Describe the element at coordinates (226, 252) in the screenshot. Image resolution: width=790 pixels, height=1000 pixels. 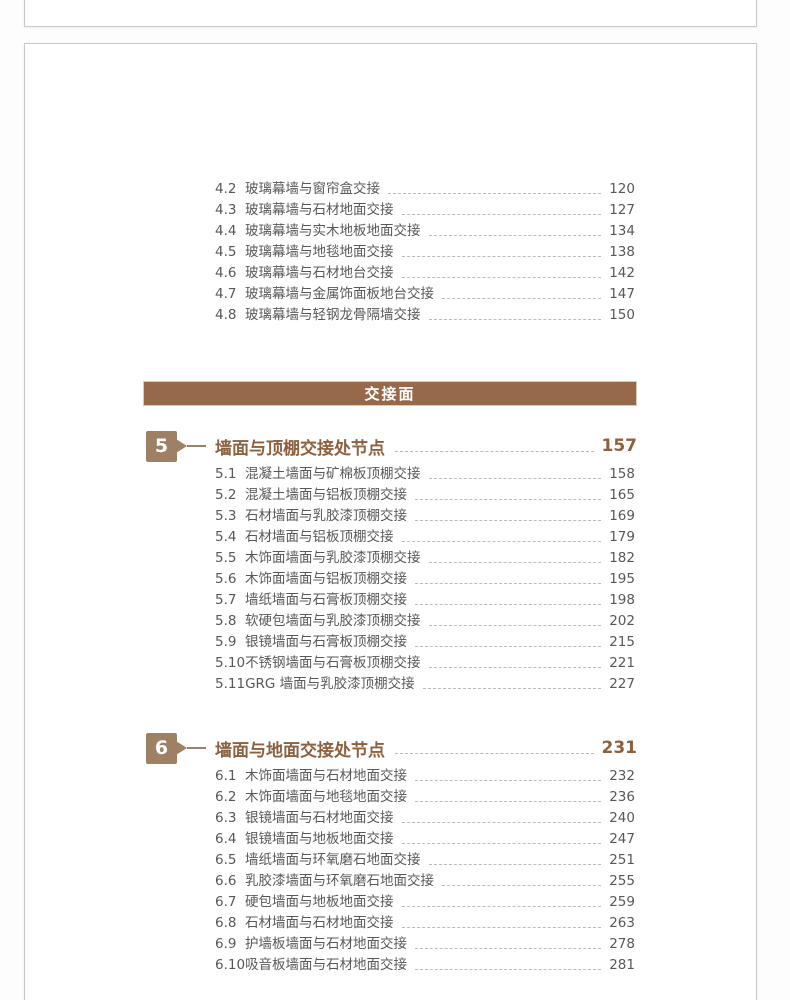
I see `entry-number: 4.5` at that location.